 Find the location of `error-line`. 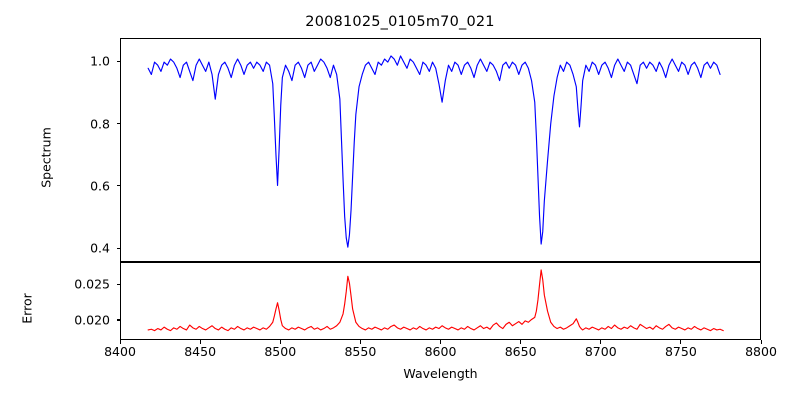

error-line is located at coordinates (435, 300).